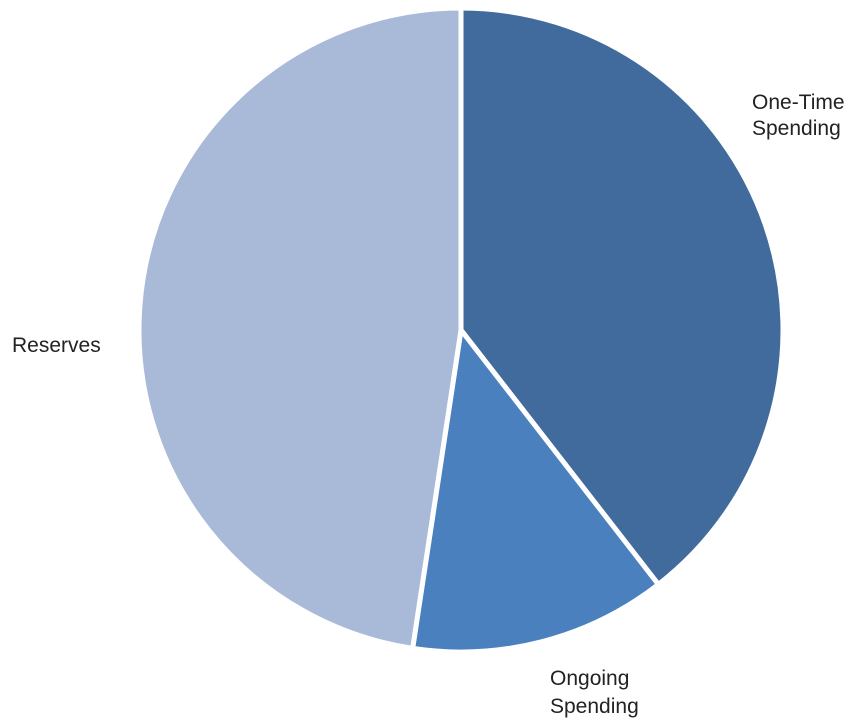 This screenshot has height=724, width=866. What do you see at coordinates (594, 706) in the screenshot?
I see `label-ongoing-spending-line-2: Spending` at bounding box center [594, 706].